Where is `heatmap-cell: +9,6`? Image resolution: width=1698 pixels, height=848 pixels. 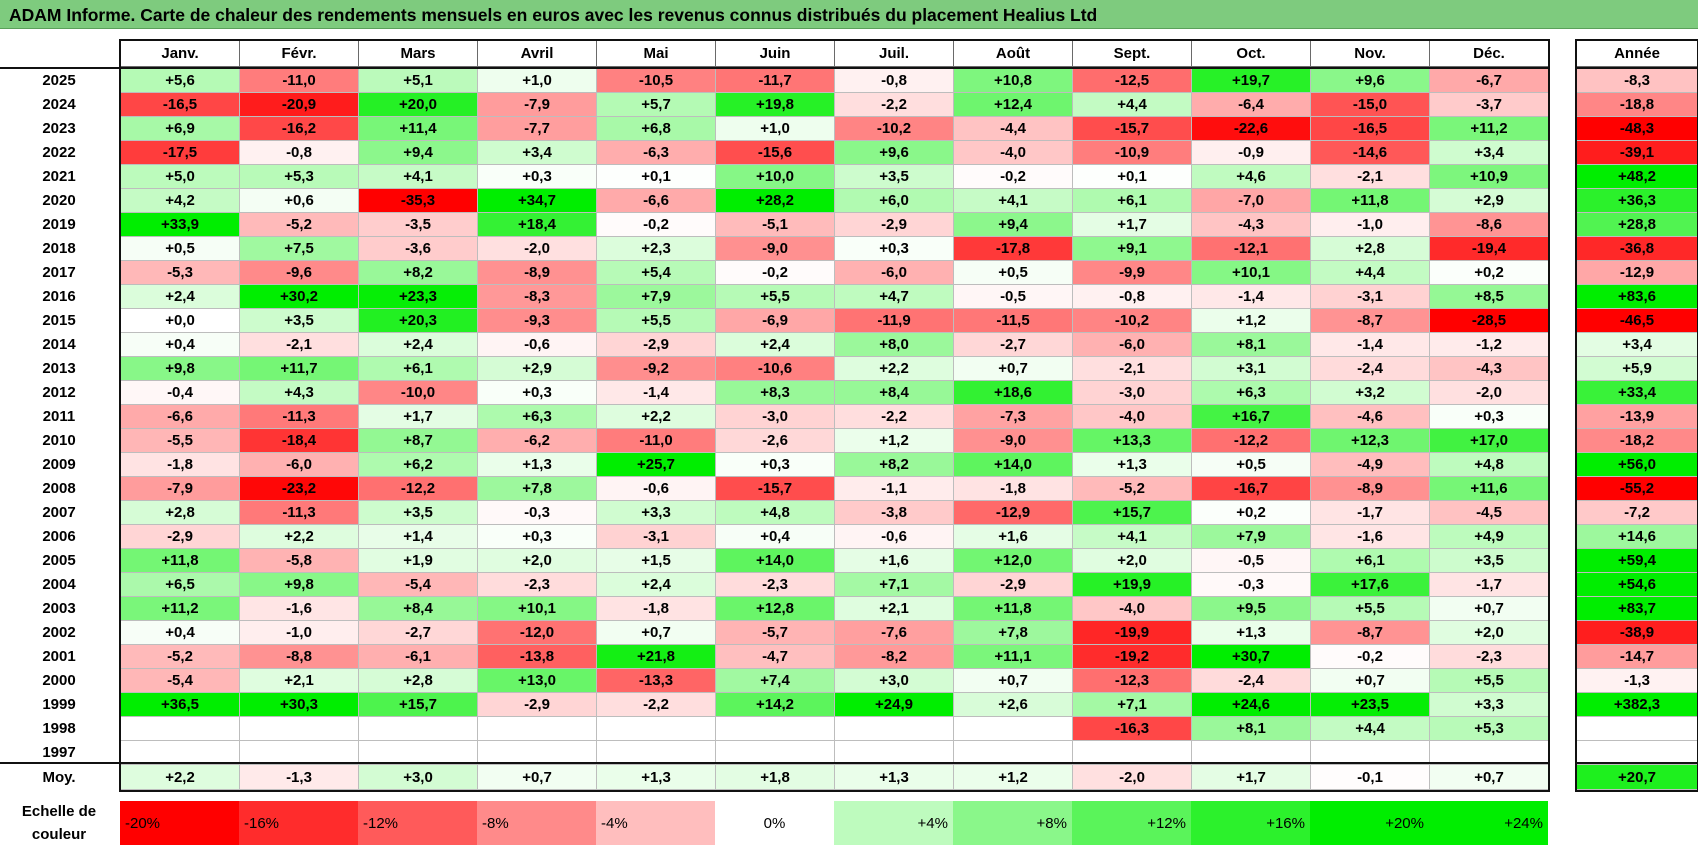 heatmap-cell: +9,6 is located at coordinates (1370, 80).